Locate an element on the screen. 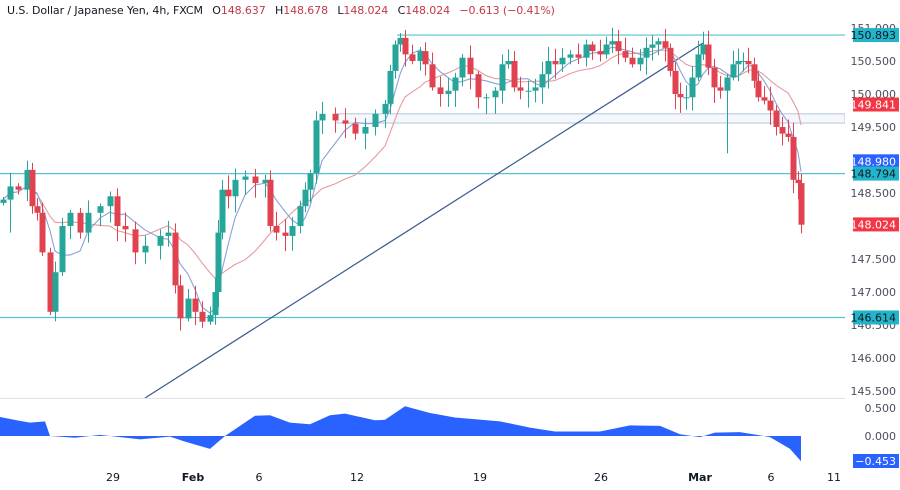 The width and height of the screenshot is (900, 490). price-tick: 149.500 is located at coordinates (874, 127).